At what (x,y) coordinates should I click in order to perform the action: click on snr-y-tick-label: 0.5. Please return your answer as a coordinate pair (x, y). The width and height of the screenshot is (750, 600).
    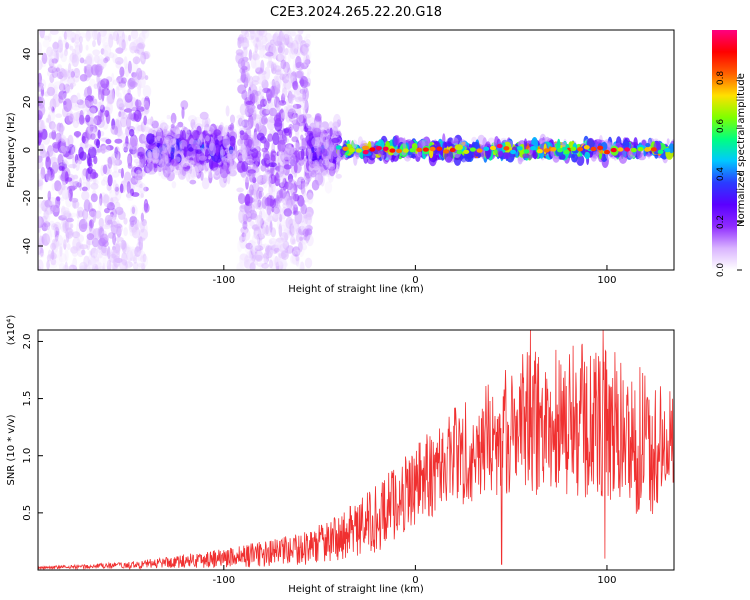
    Looking at the image, I should click on (27, 513).